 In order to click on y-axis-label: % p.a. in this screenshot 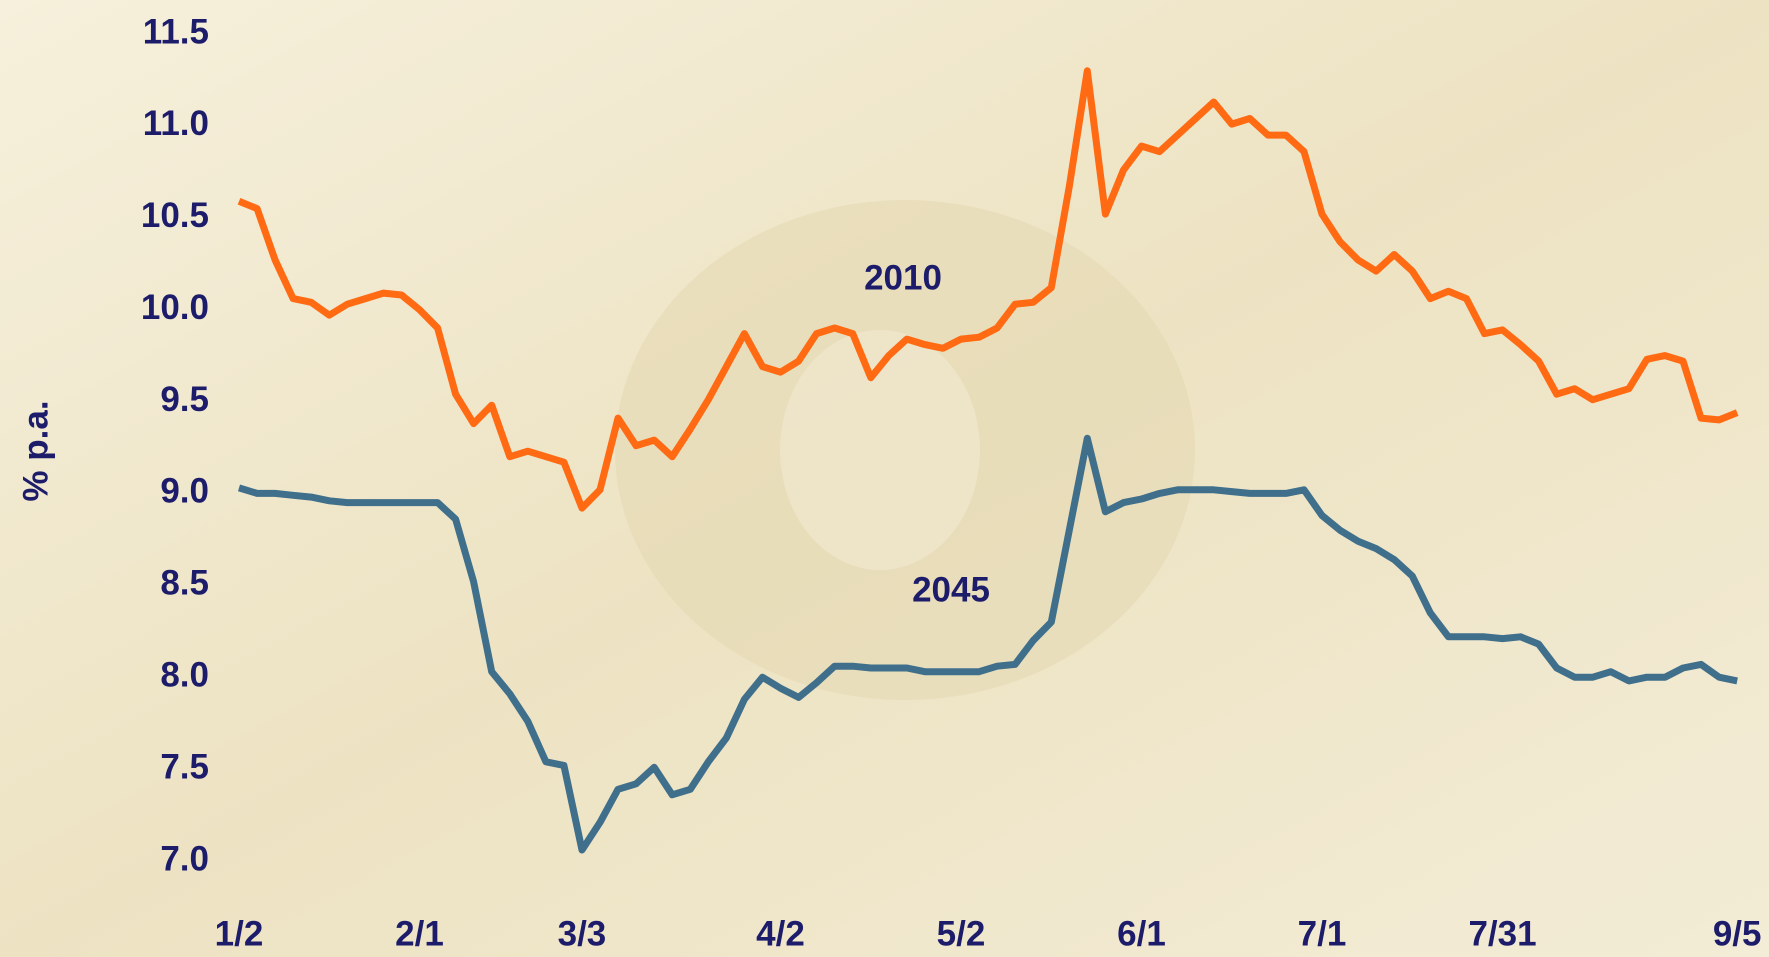, I will do `click(35, 450)`.